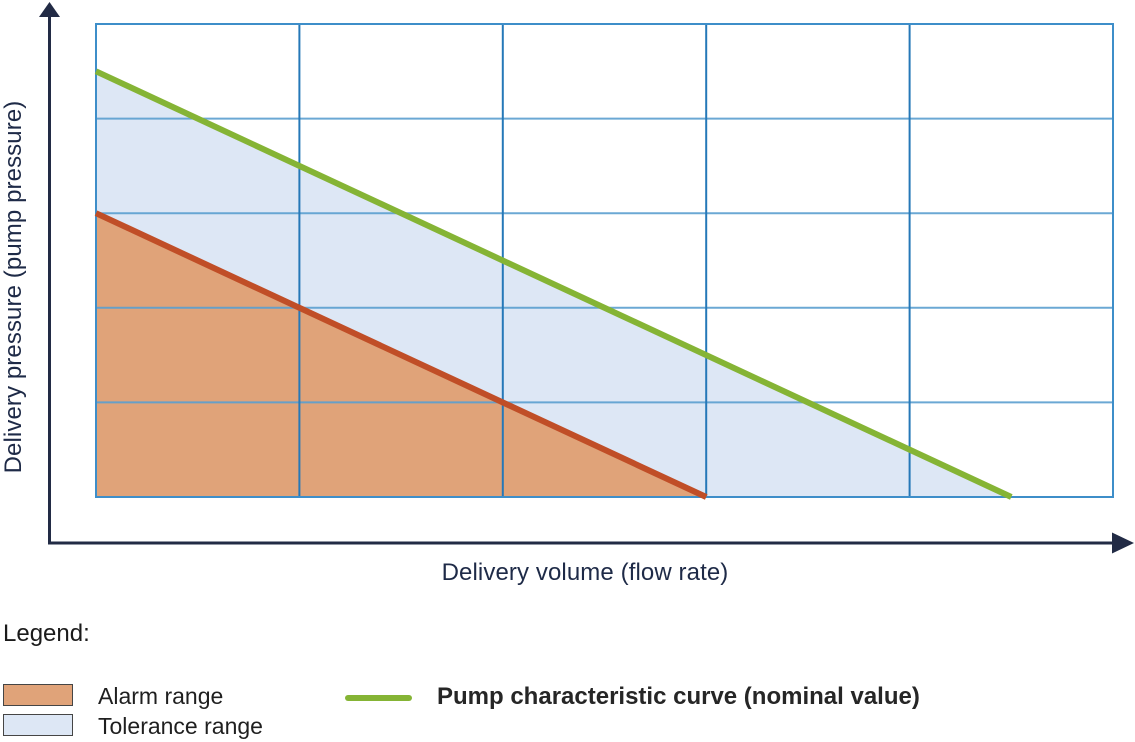 This screenshot has height=742, width=1135. Describe the element at coordinates (13, 287) in the screenshot. I see `y-axis-label: Delivery pressure (pump pressure)` at that location.